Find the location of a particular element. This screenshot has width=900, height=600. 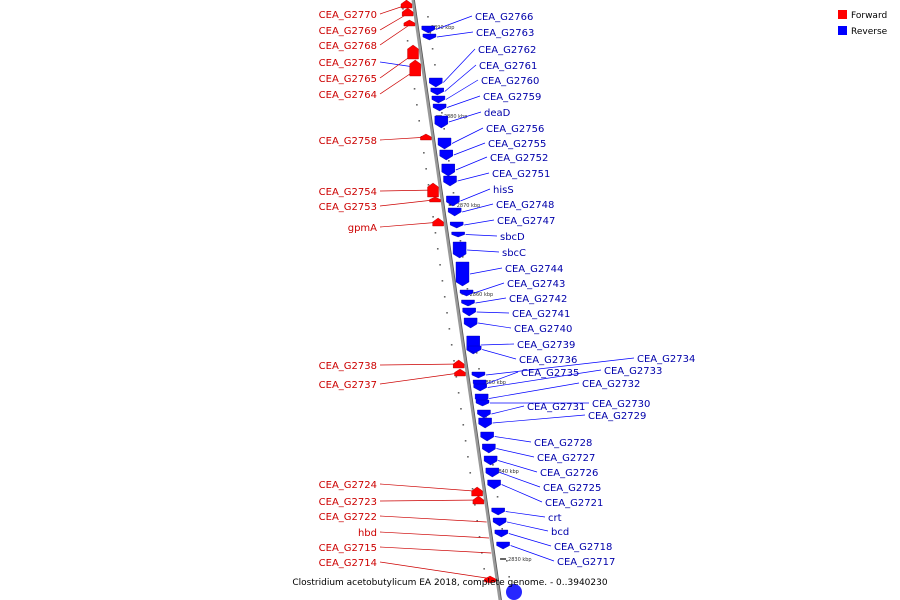

gene-label-forward: CEA_G2714 is located at coordinates (348, 563).